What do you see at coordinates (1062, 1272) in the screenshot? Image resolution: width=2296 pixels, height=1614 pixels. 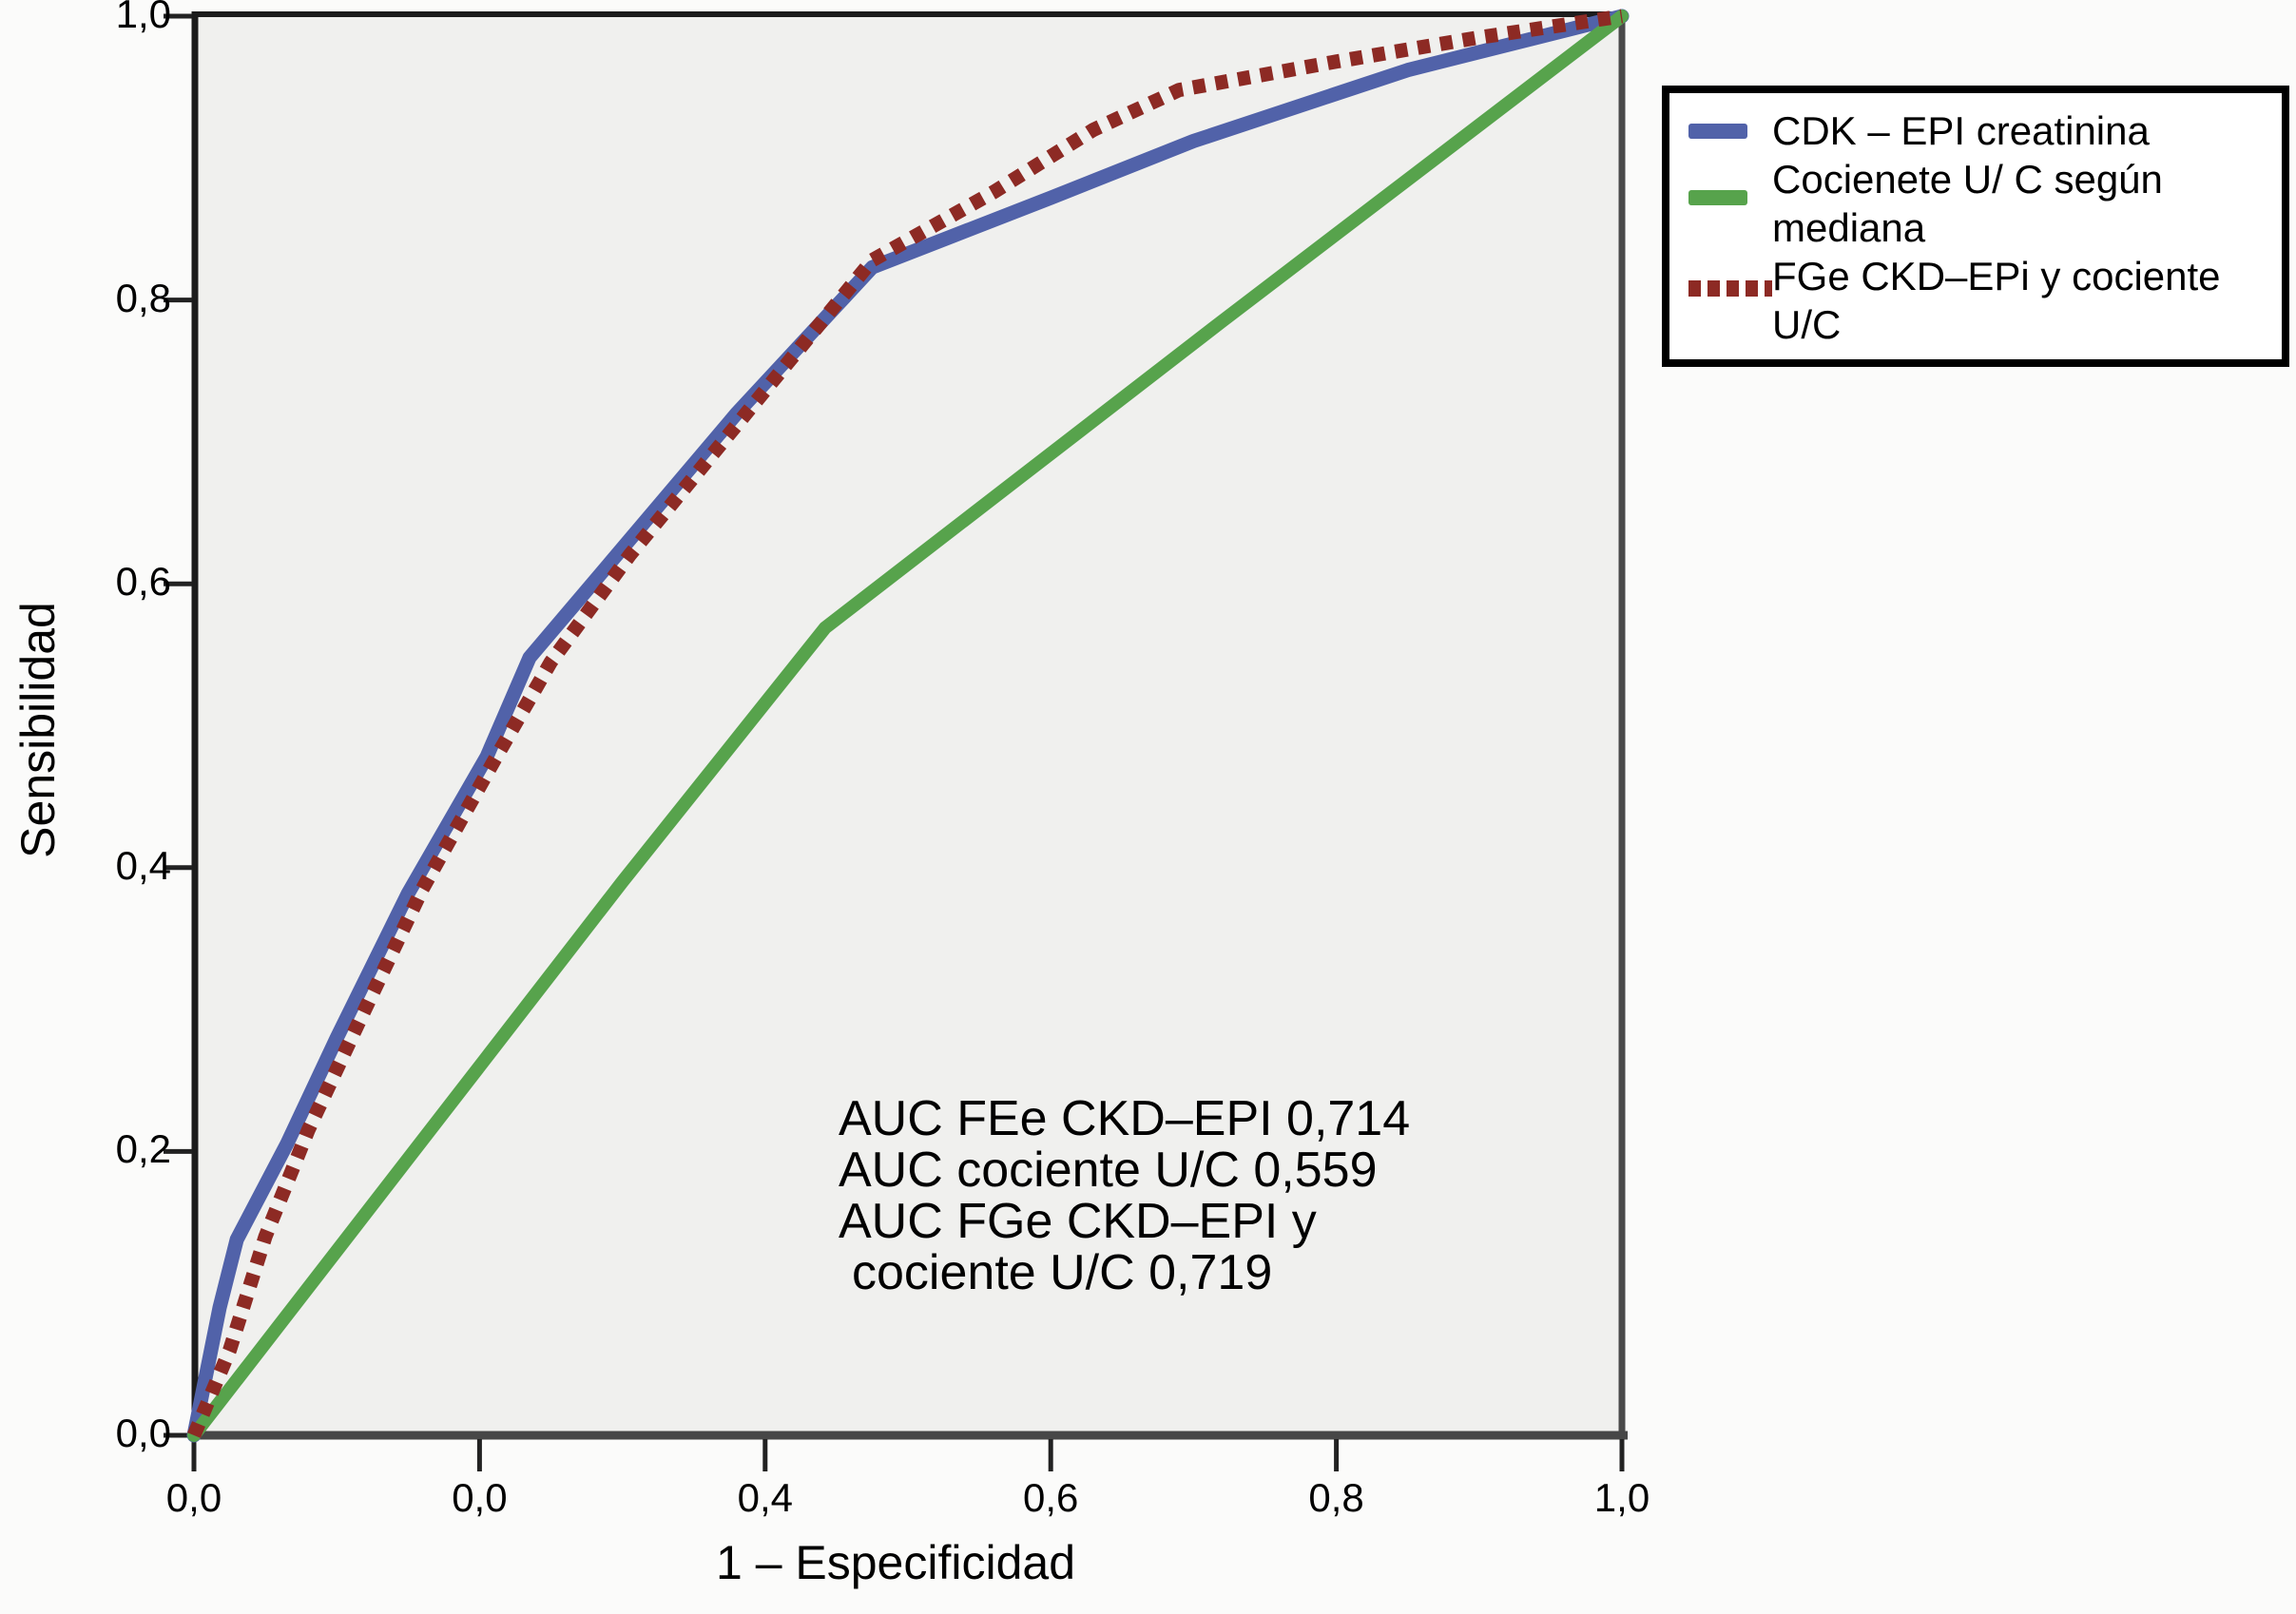 I see `auc-line: cociente U/C 0,719` at bounding box center [1062, 1272].